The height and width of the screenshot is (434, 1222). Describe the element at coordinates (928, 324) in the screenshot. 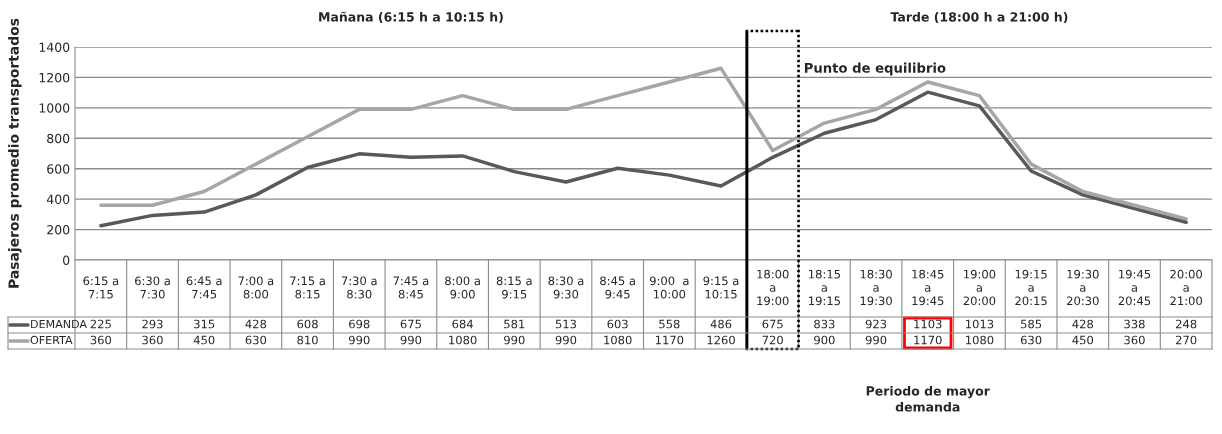

I see `data-label: 1103` at that location.